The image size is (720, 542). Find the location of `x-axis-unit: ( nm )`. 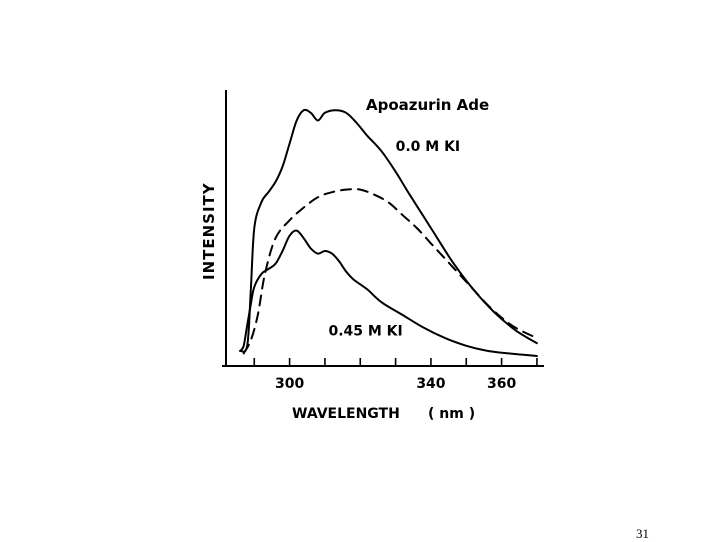

x-axis-unit: ( nm ) is located at coordinates (451, 414).